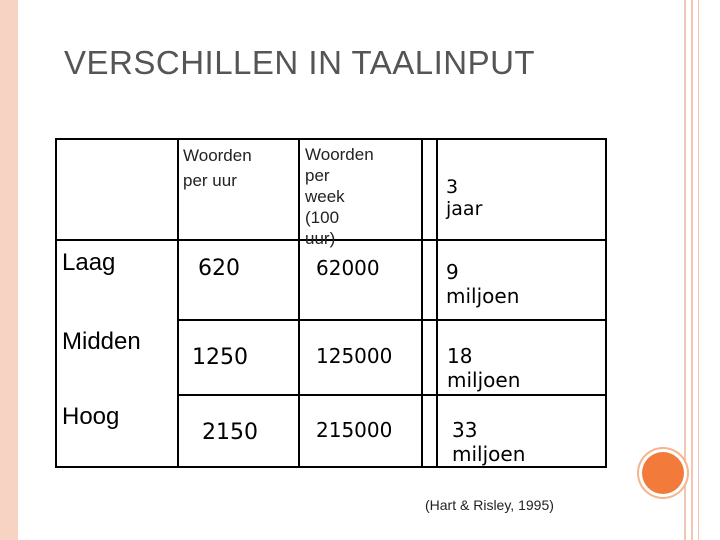 The width and height of the screenshot is (720, 540). Describe the element at coordinates (89, 262) in the screenshot. I see `row-label-laag: Laag` at that location.